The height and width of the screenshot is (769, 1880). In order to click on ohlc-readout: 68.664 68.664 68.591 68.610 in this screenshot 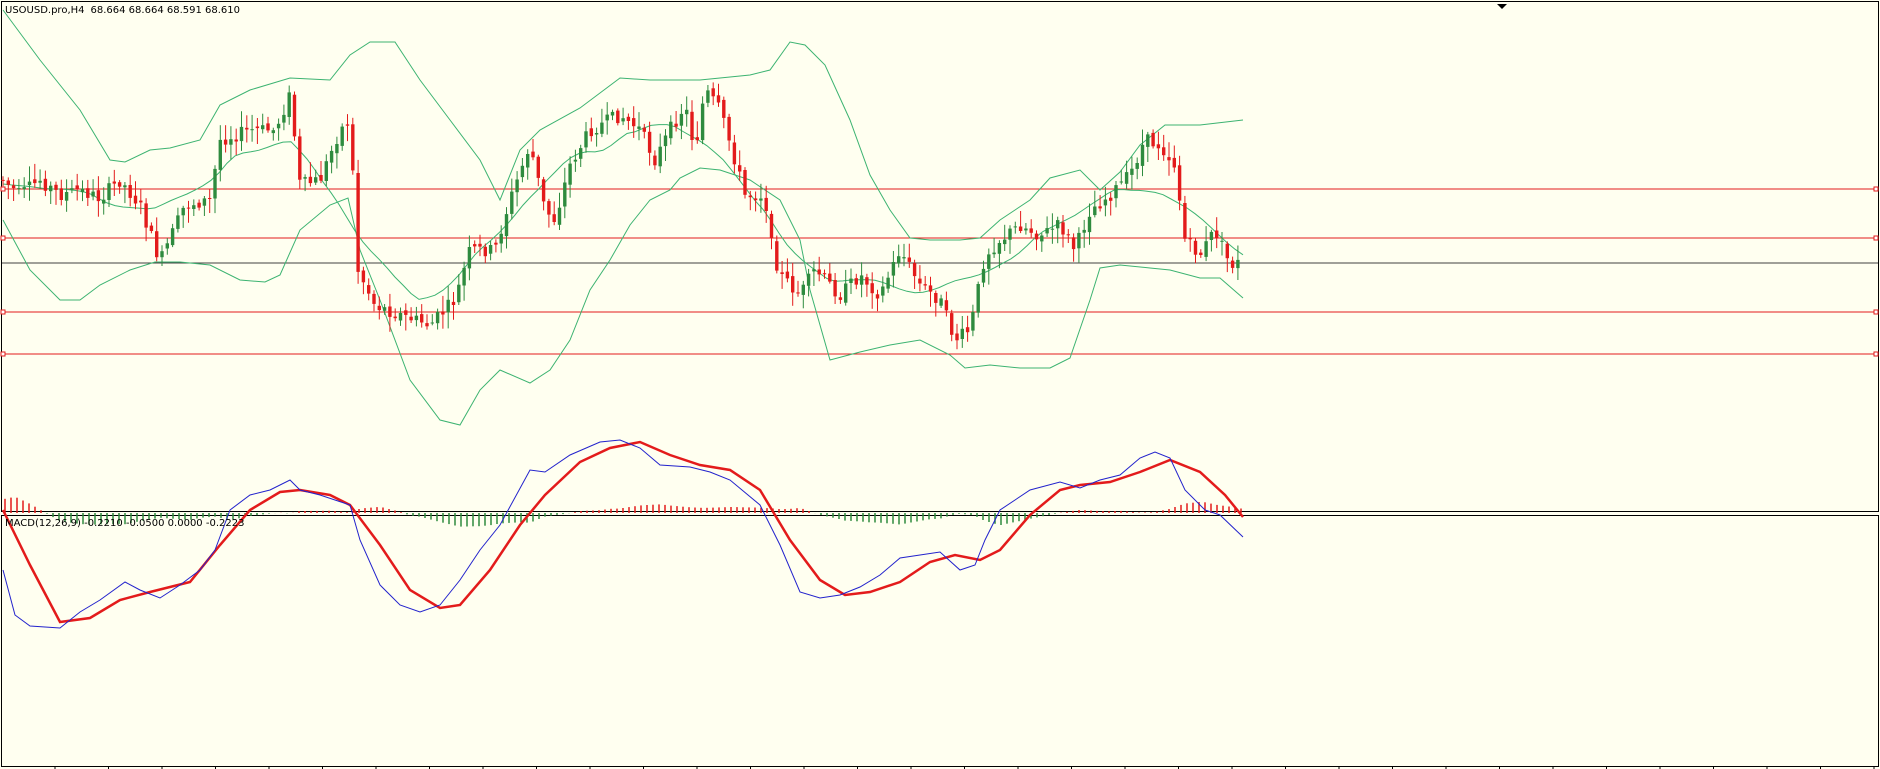, I will do `click(166, 10)`.